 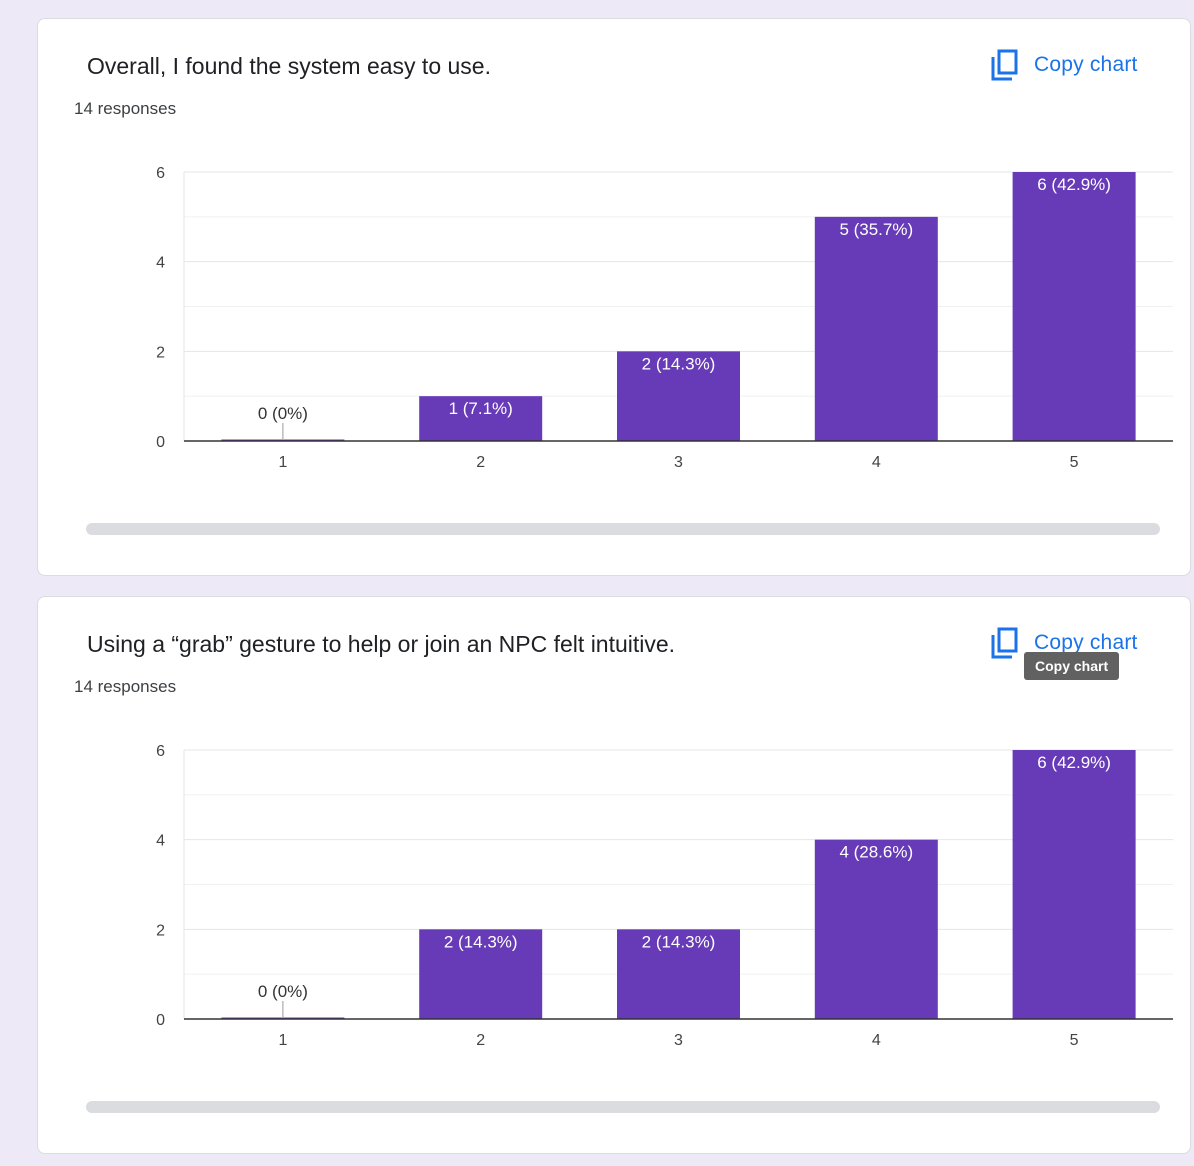 I want to click on data-label: 4 (28.6%), so click(x=876, y=852).